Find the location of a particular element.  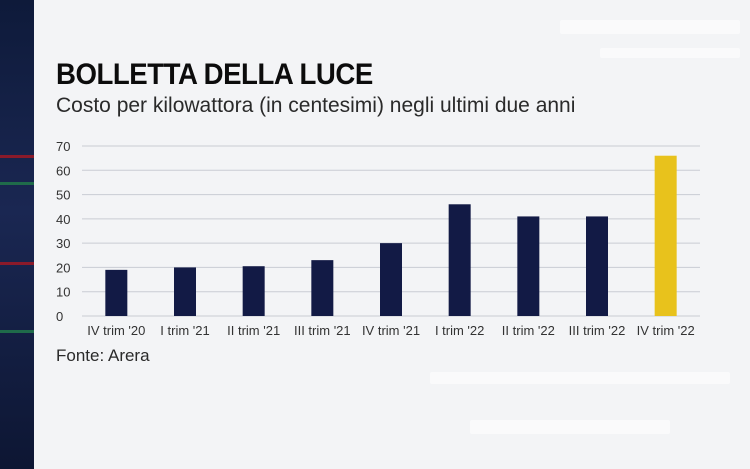

chart-title: BOLLETTA DELLA LUCE is located at coordinates (214, 74).